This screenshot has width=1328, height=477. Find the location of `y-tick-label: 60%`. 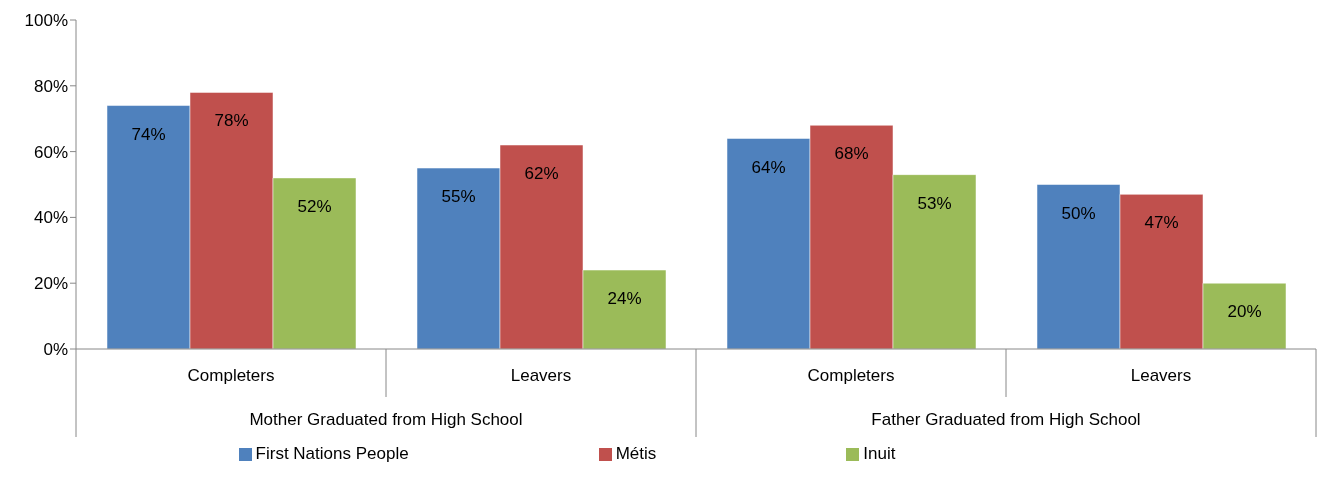

y-tick-label: 60% is located at coordinates (50, 152).